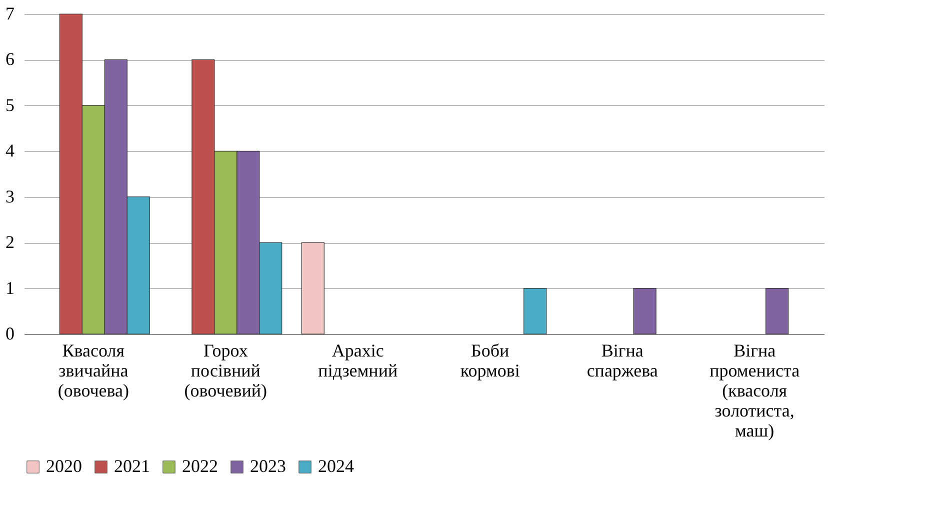 Image resolution: width=931 pixels, height=531 pixels. I want to click on x-tick-label: Квасоля звичайна (овочева), so click(94, 370).